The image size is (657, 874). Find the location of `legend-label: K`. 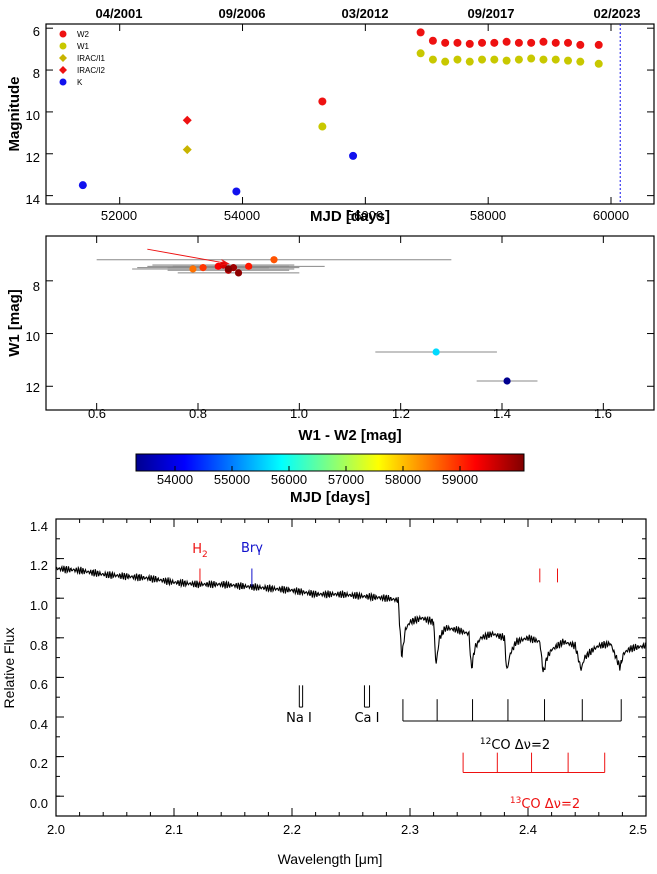

legend-label: K is located at coordinates (80, 82).